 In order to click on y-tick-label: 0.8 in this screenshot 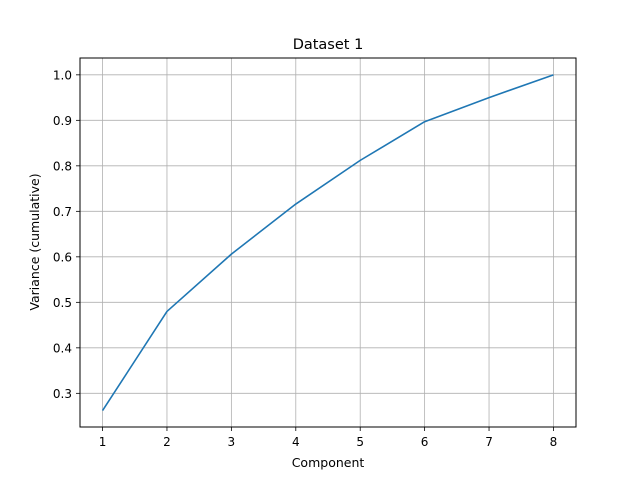, I will do `click(62, 166)`.